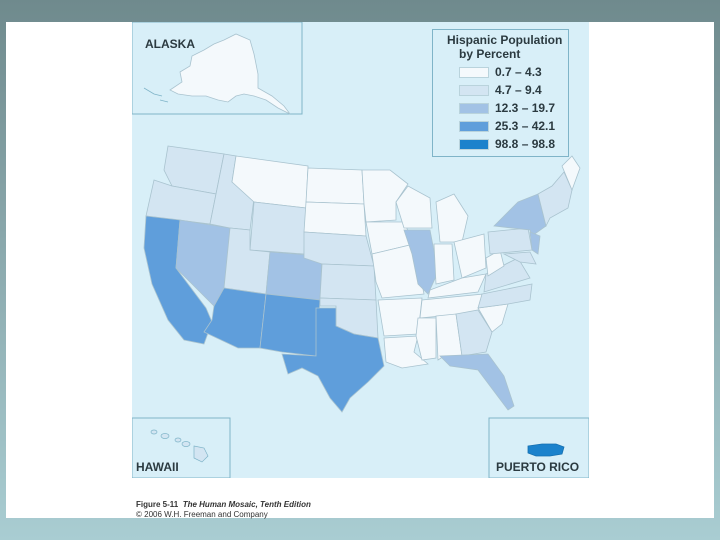 The image size is (720, 540). Describe the element at coordinates (535, 243) in the screenshot. I see `state-new-jersey` at that location.